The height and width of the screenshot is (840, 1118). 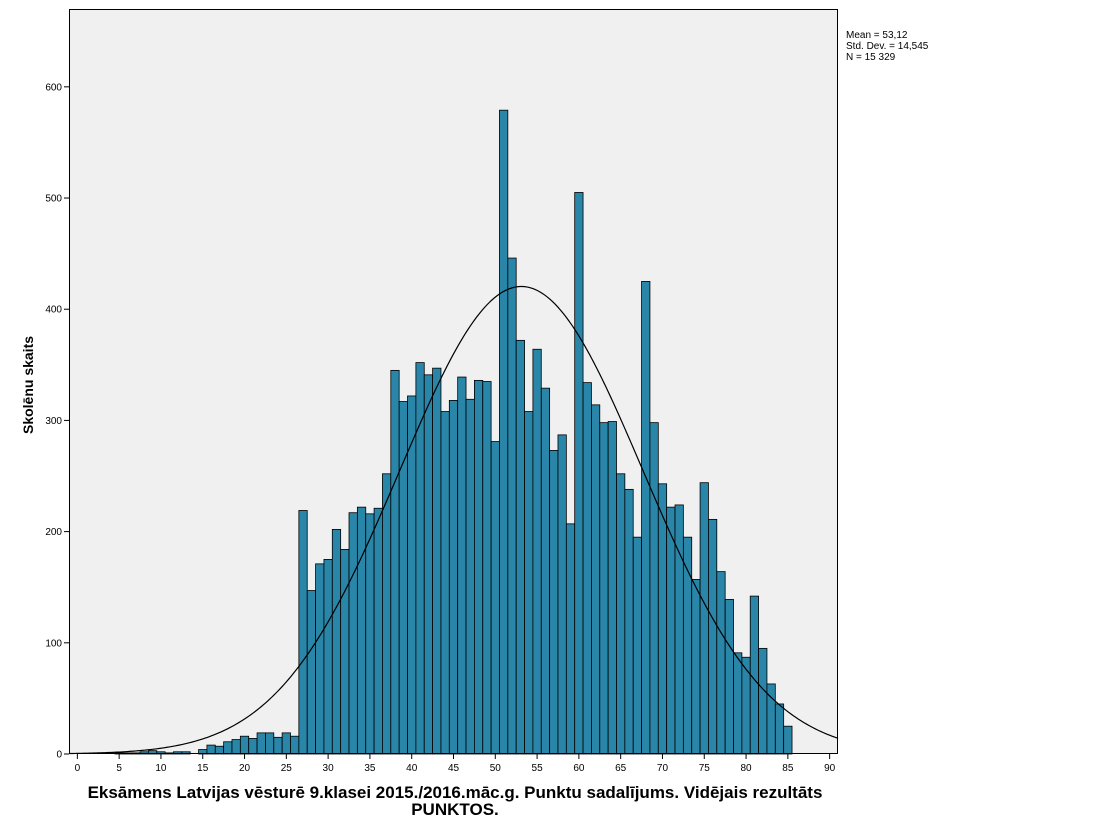 I want to click on x-tick-label: 65, so click(x=621, y=768).